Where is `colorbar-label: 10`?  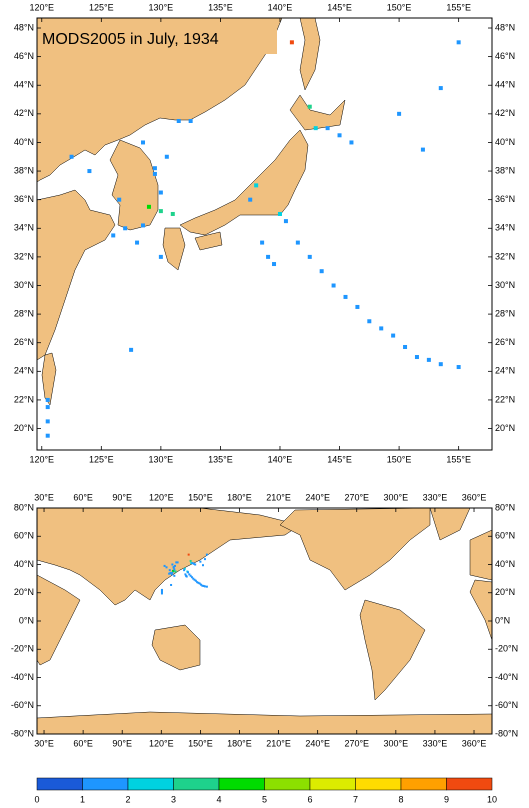 colorbar-label: 10 is located at coordinates (492, 799).